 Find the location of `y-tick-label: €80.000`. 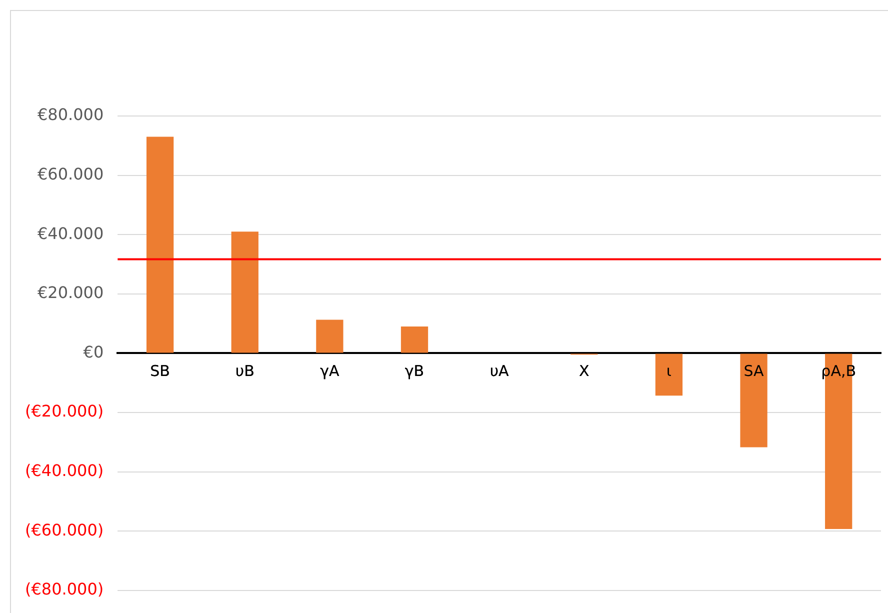

y-tick-label: €80.000 is located at coordinates (70, 114).